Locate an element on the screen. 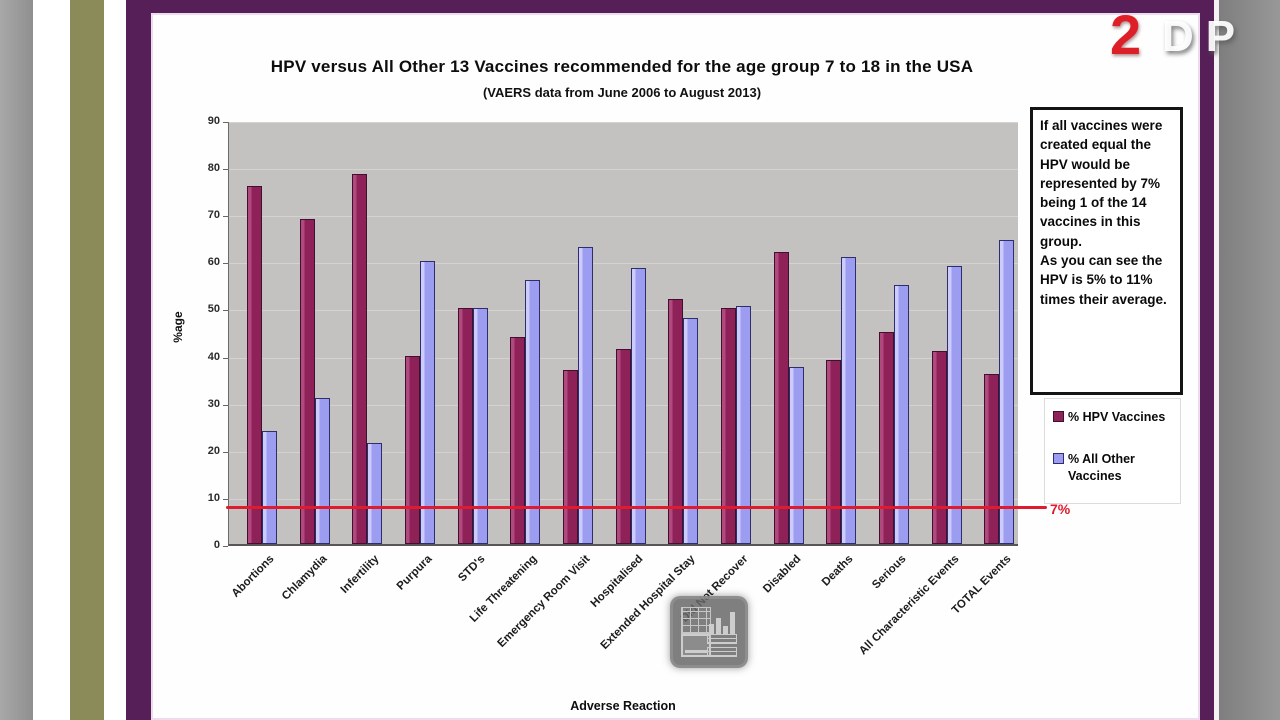 The image size is (1280, 720). bar-hpv-disabled is located at coordinates (781, 397).